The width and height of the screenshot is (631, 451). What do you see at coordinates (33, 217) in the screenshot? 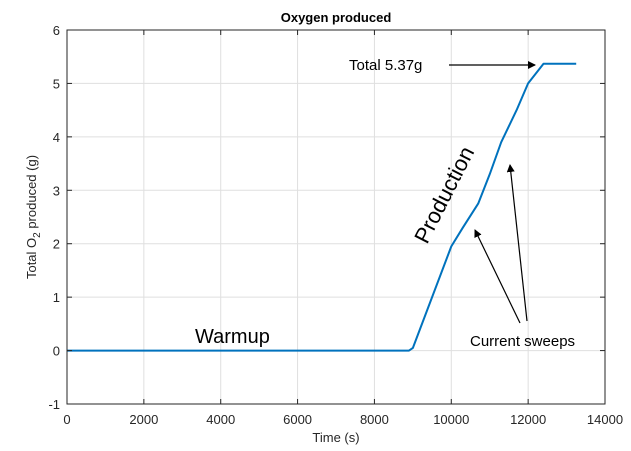
I see `y-axis-title: Total O2 produced (g)` at bounding box center [33, 217].